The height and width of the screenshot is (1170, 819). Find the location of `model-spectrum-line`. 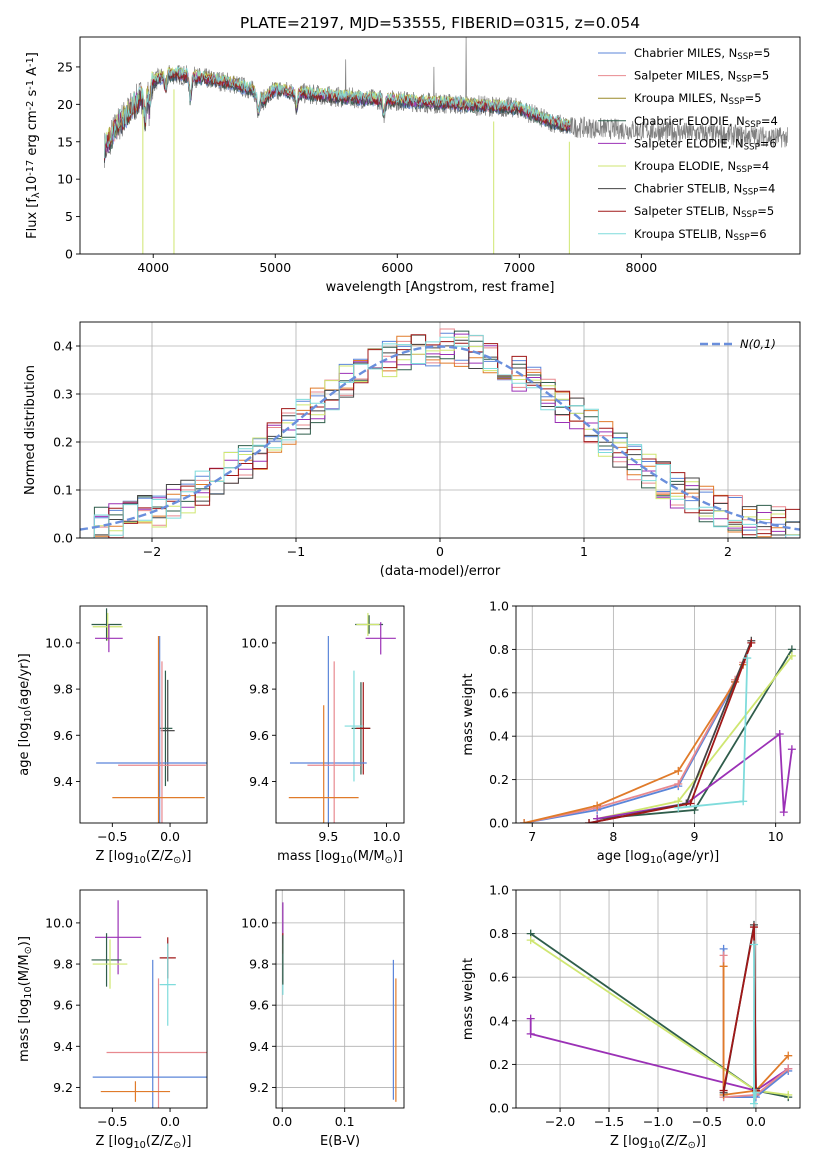

model-spectrum-line is located at coordinates (337, 112).